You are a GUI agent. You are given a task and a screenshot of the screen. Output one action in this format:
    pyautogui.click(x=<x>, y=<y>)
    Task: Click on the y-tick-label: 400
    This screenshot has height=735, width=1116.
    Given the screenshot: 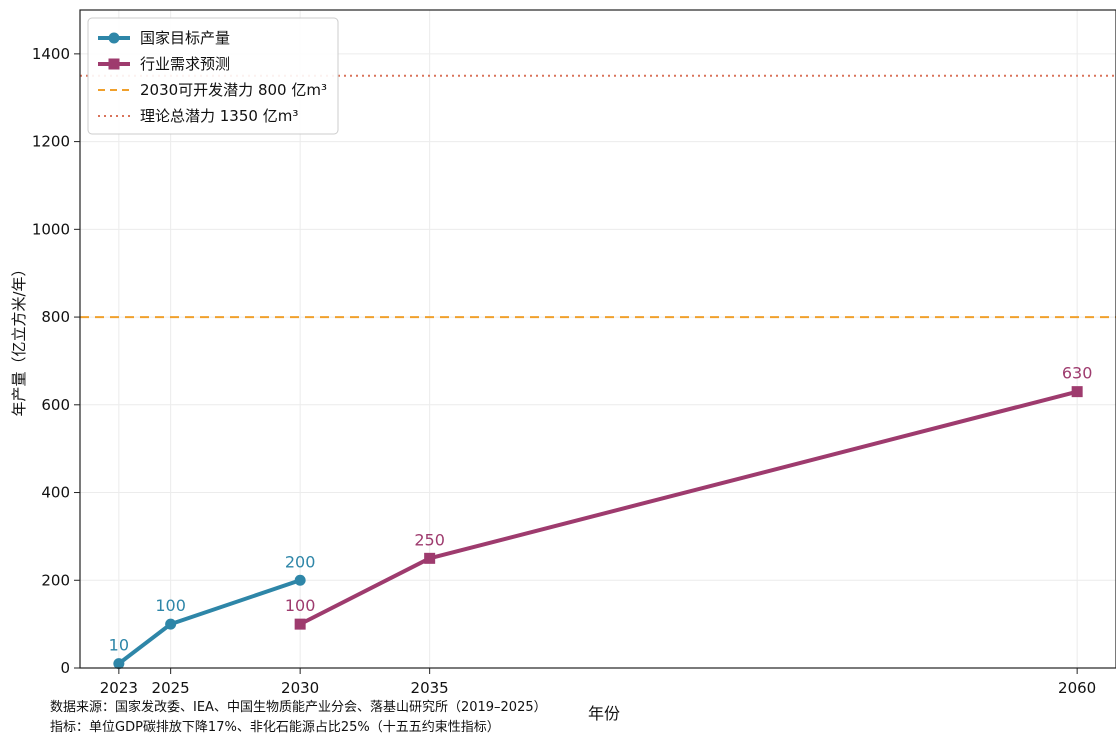 What is the action you would take?
    pyautogui.click(x=55, y=493)
    